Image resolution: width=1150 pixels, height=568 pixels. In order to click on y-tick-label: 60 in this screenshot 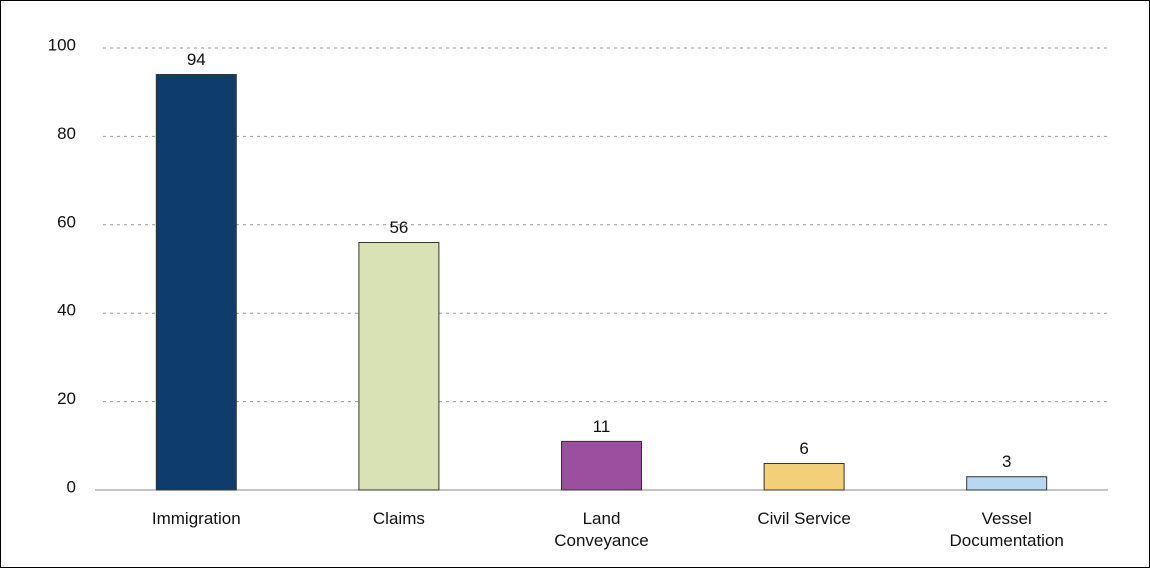, I will do `click(66, 221)`.